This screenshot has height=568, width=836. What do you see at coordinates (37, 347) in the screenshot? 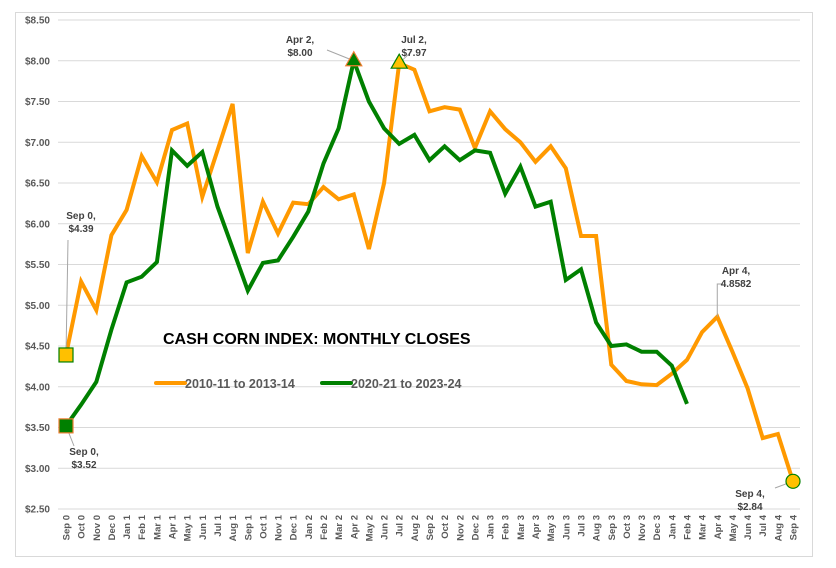
I see `y-tick-label: $4.50` at bounding box center [37, 347].